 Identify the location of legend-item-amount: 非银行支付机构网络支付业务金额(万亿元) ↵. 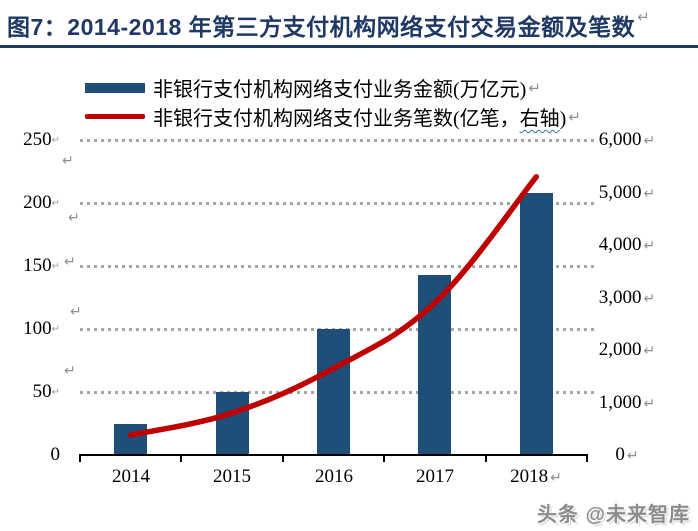
(313, 87).